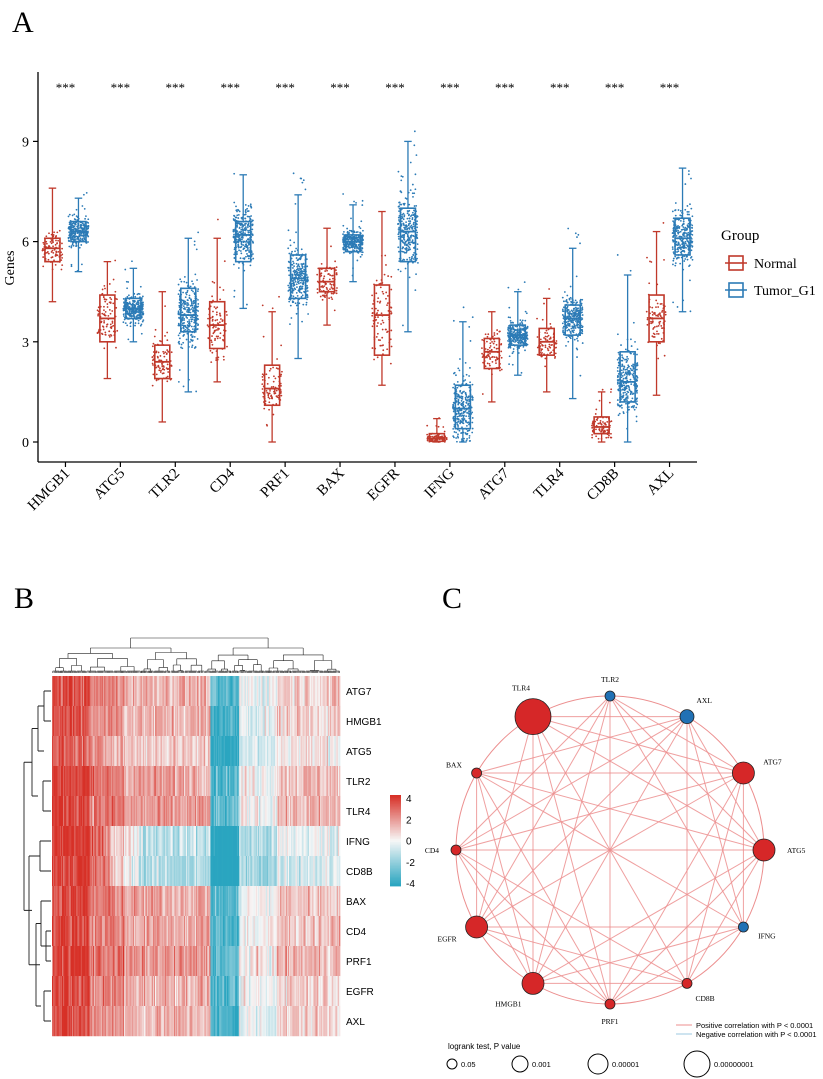  I want to click on legend-negative: Negative correlation with P < 0.0001, so click(756, 1034).